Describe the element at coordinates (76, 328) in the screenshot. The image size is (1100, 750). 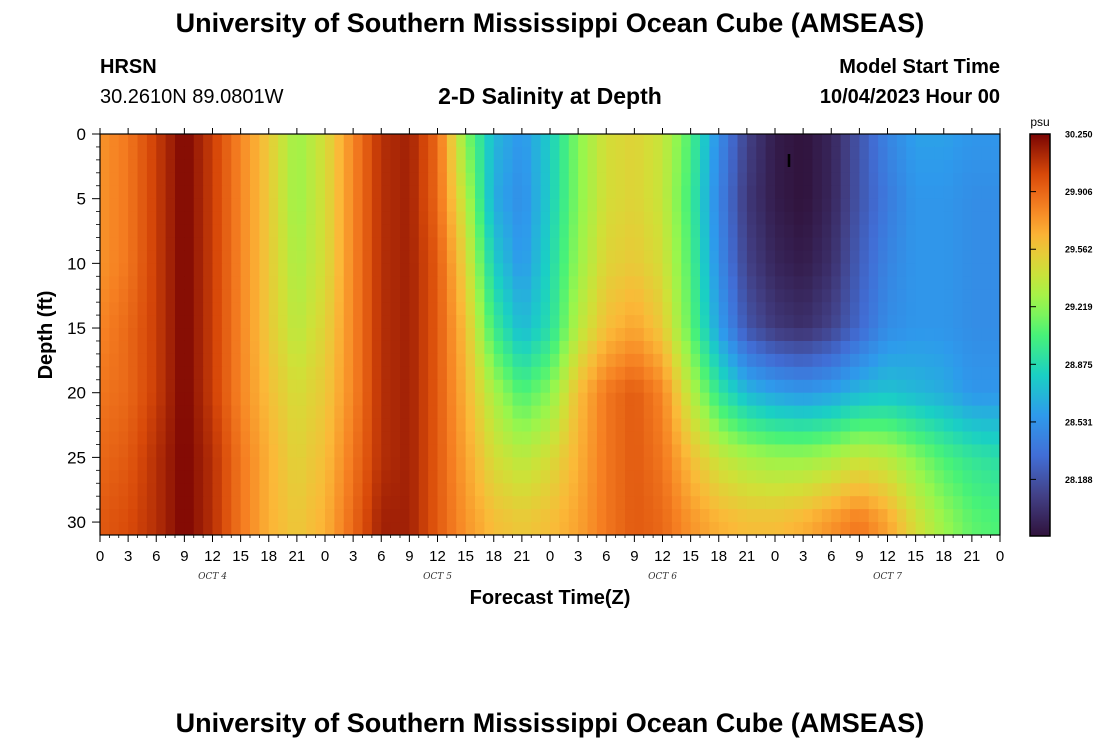
I see `y-tick-label: 15` at that location.